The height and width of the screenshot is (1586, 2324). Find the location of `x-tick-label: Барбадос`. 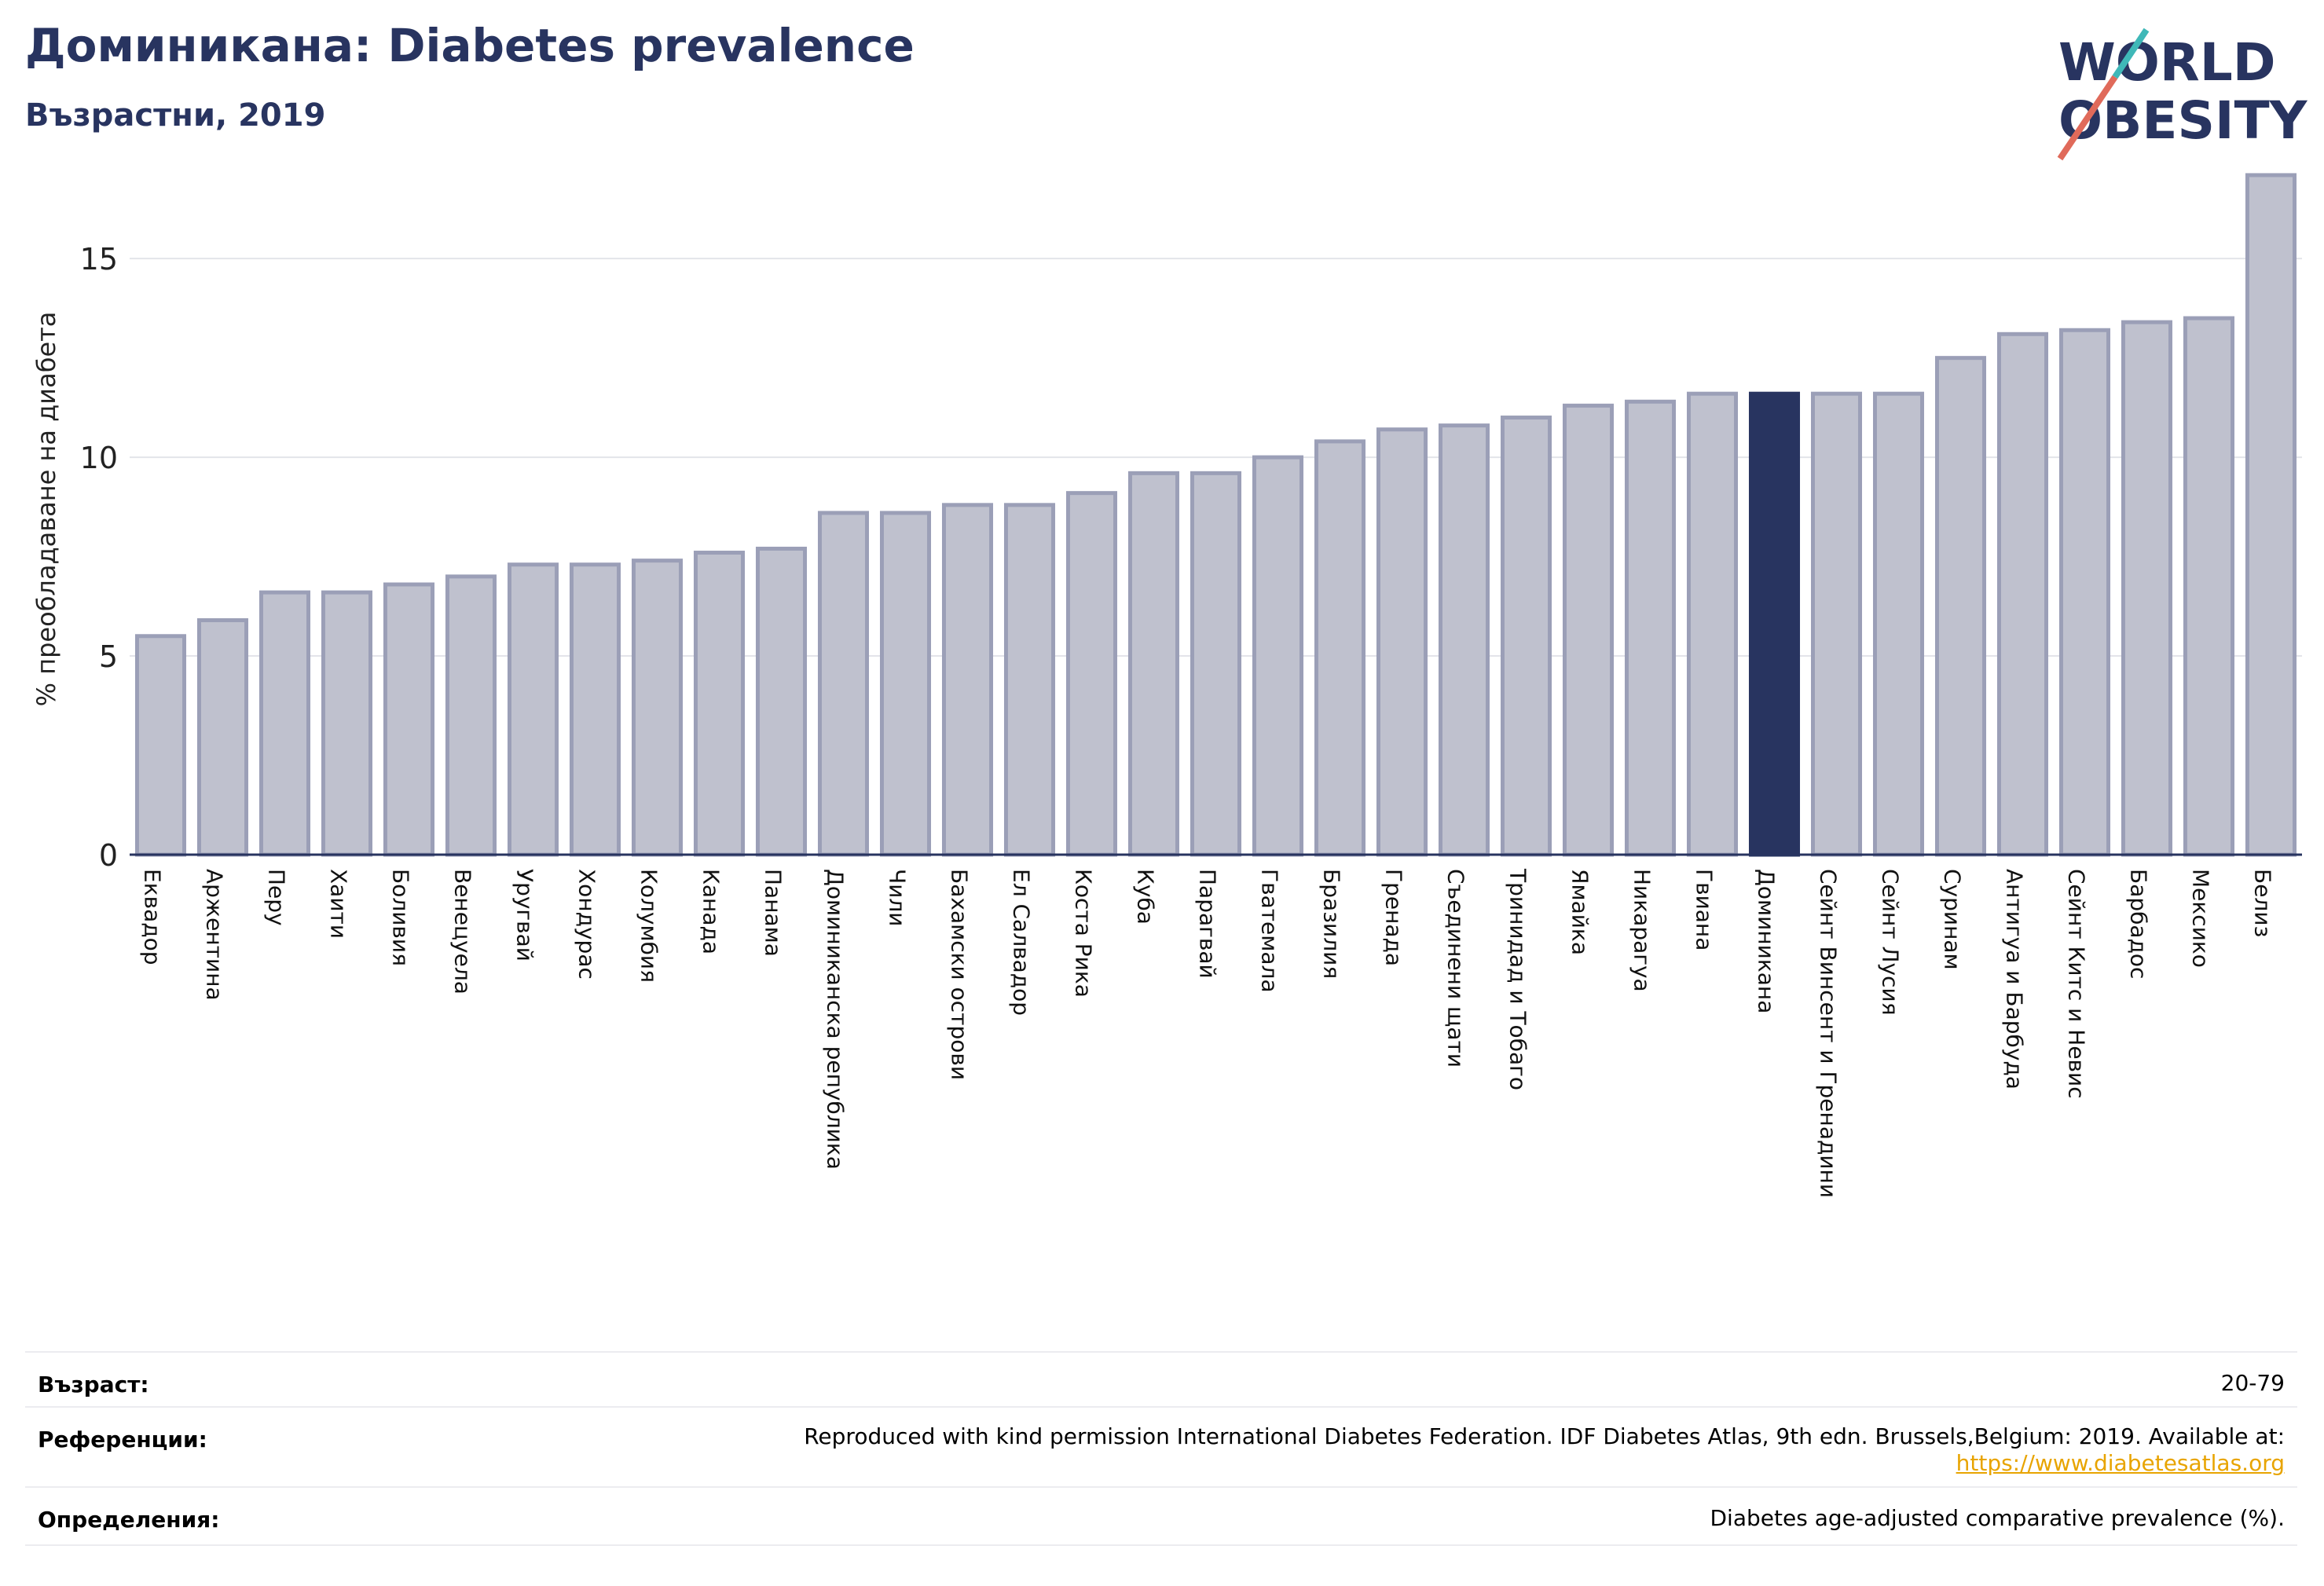

x-tick-label: Барбадос is located at coordinates (2139, 924).